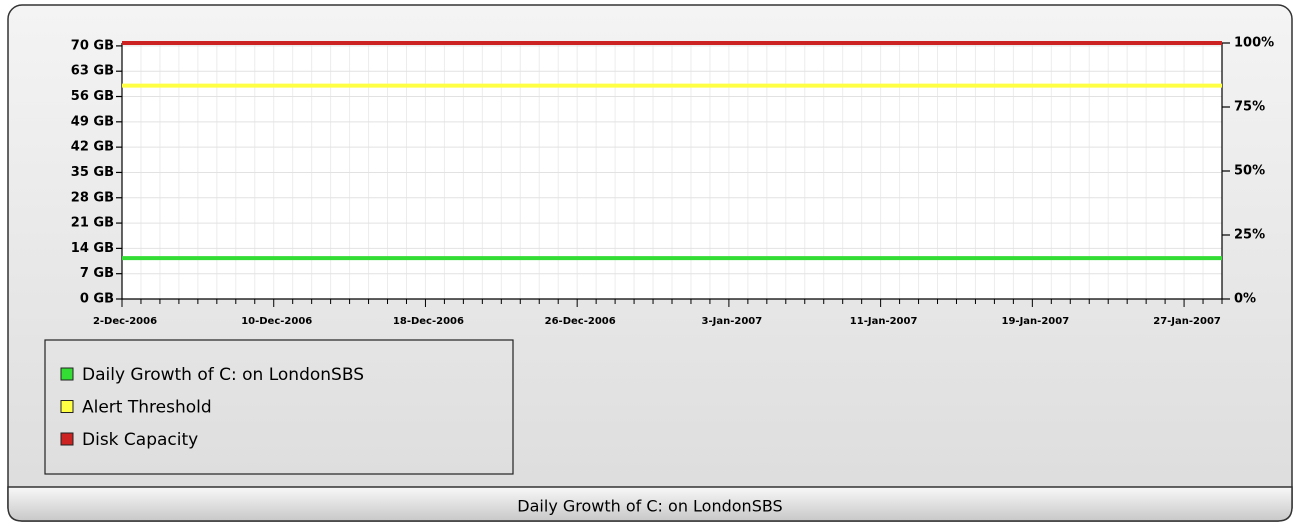 Image resolution: width=1300 pixels, height=531 pixels. I want to click on y2-tick-label: 75%, so click(1249, 107).